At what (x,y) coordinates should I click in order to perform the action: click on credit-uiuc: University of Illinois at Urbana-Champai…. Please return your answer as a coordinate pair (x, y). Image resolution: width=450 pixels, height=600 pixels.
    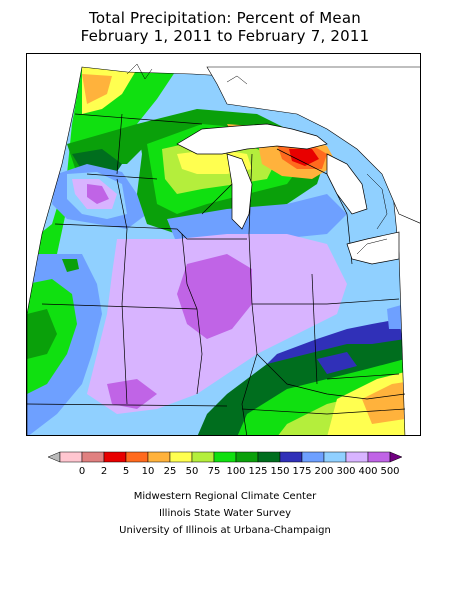
    Looking at the image, I should click on (225, 530).